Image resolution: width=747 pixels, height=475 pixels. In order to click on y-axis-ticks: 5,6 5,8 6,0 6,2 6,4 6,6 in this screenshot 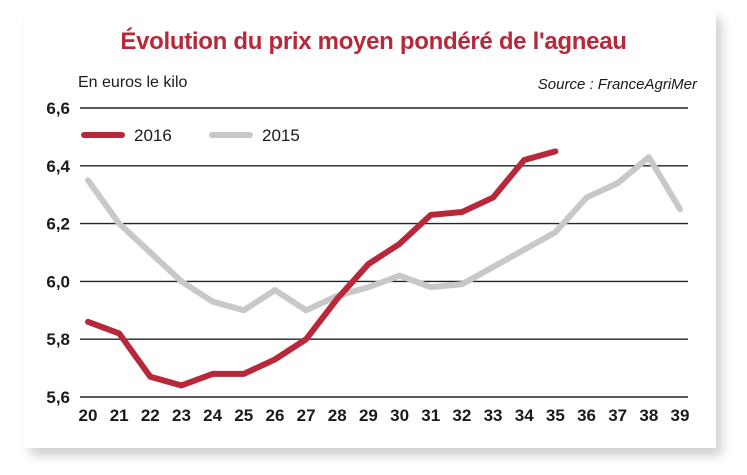, I will do `click(58, 253)`.